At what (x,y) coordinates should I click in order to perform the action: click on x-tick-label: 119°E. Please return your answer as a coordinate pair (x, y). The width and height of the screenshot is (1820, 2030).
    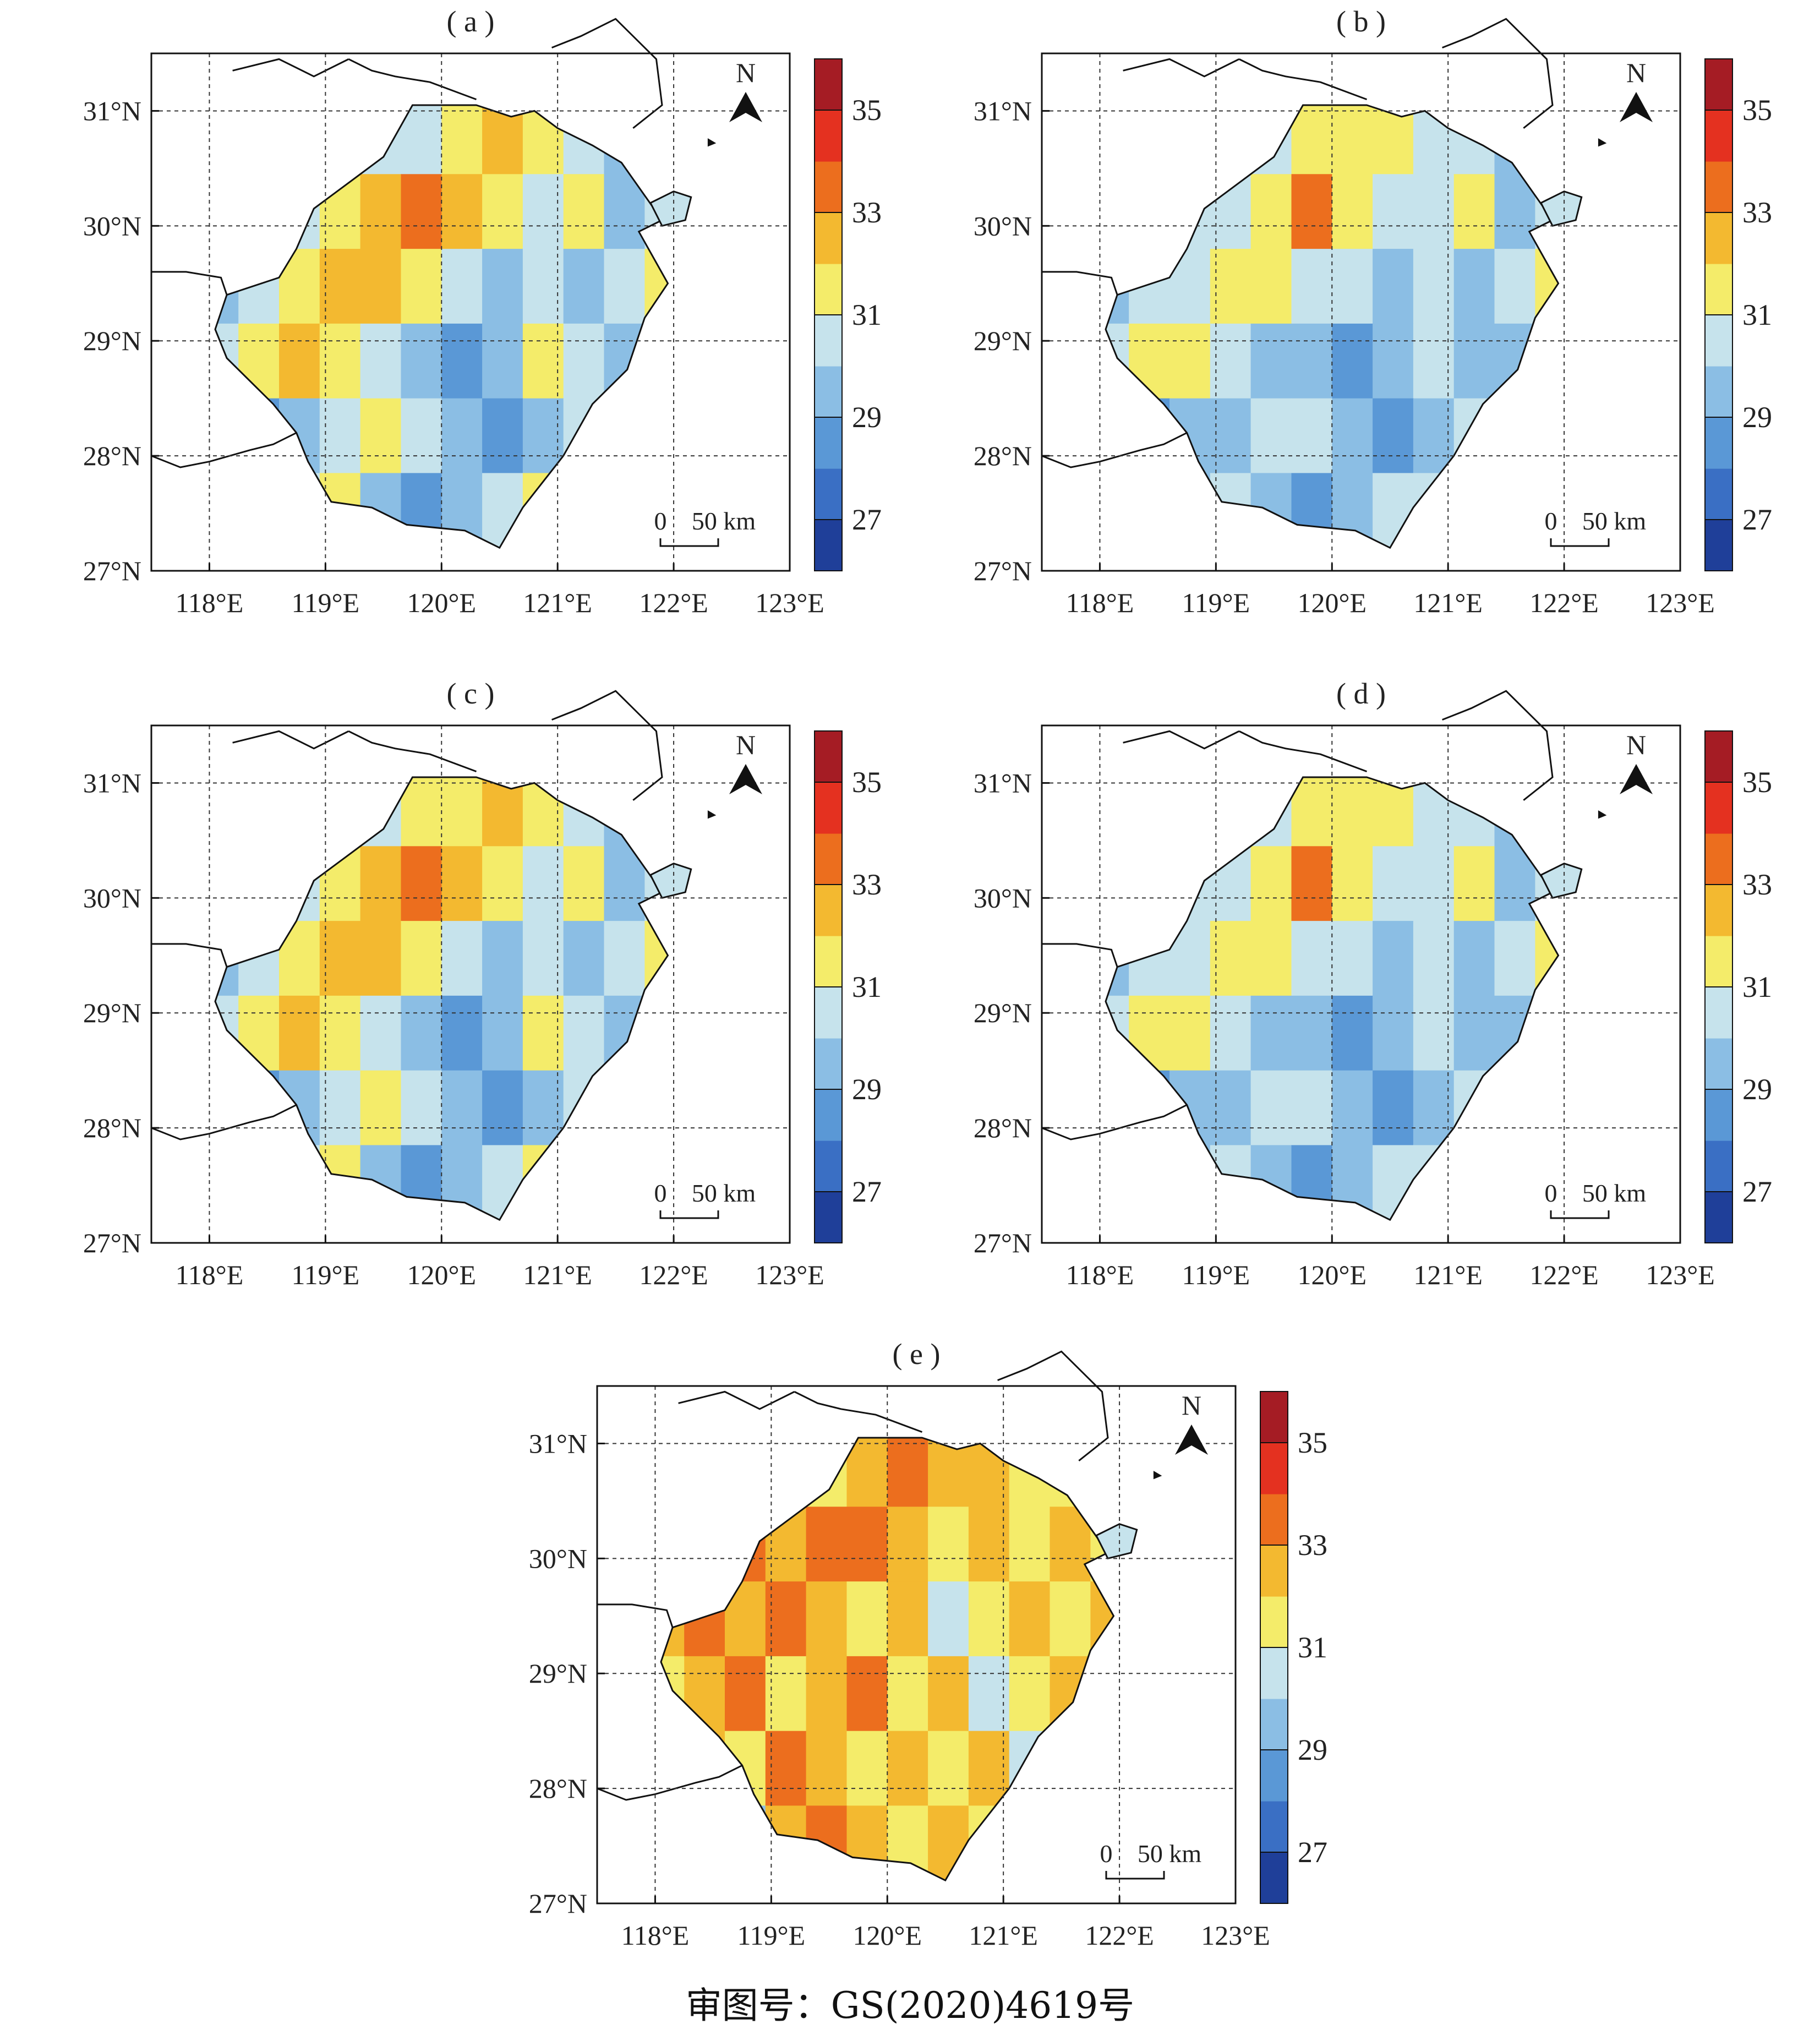
    Looking at the image, I should click on (326, 602).